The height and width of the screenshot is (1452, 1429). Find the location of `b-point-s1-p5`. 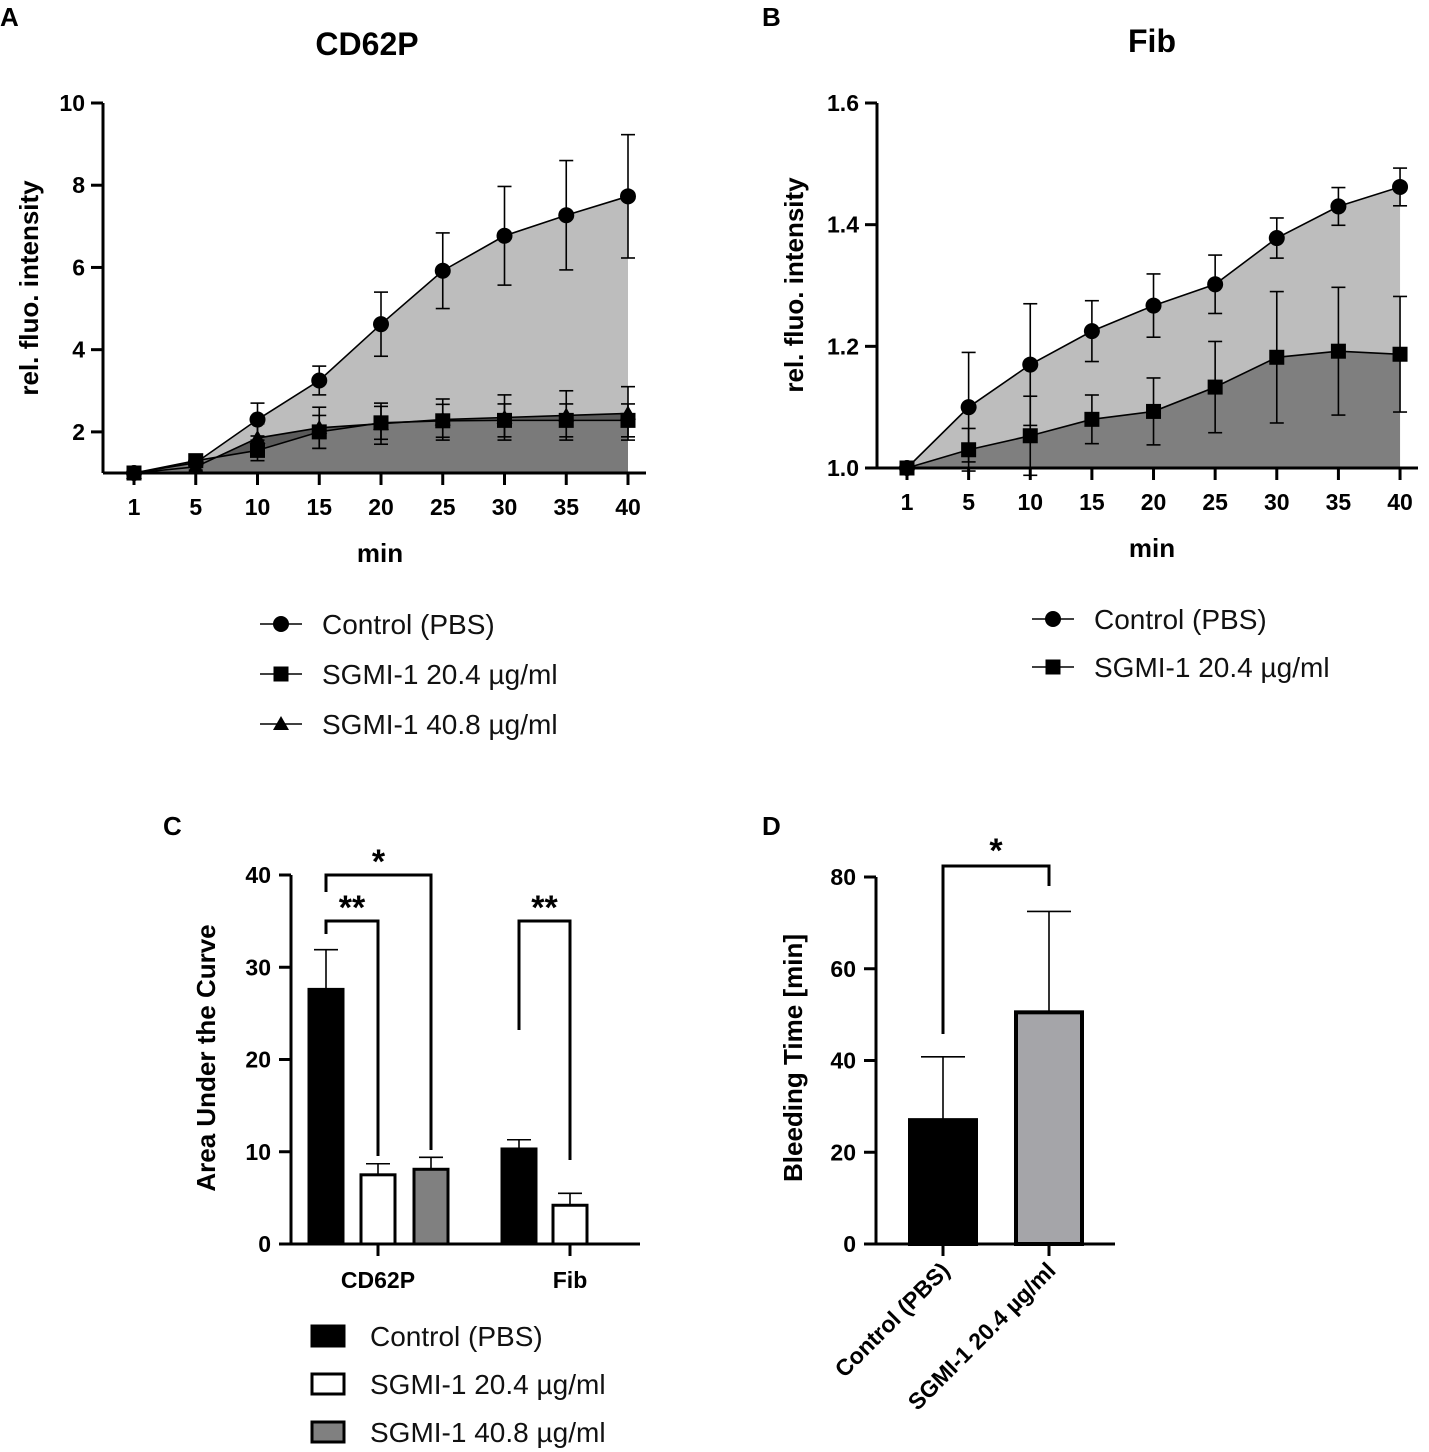

b-point-s1-p5 is located at coordinates (1215, 387).